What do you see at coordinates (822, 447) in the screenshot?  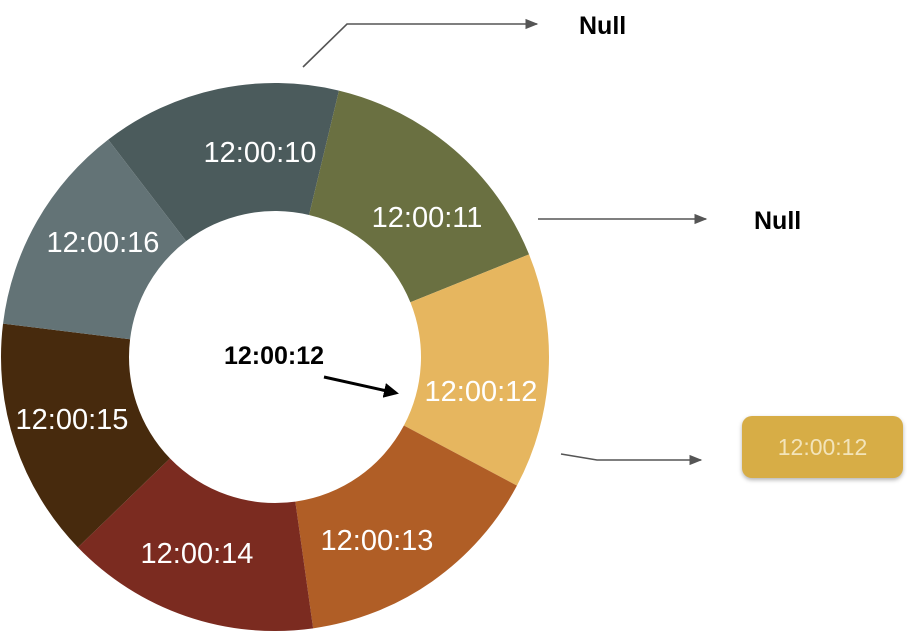 I see `result-value-box: 12:00:12` at bounding box center [822, 447].